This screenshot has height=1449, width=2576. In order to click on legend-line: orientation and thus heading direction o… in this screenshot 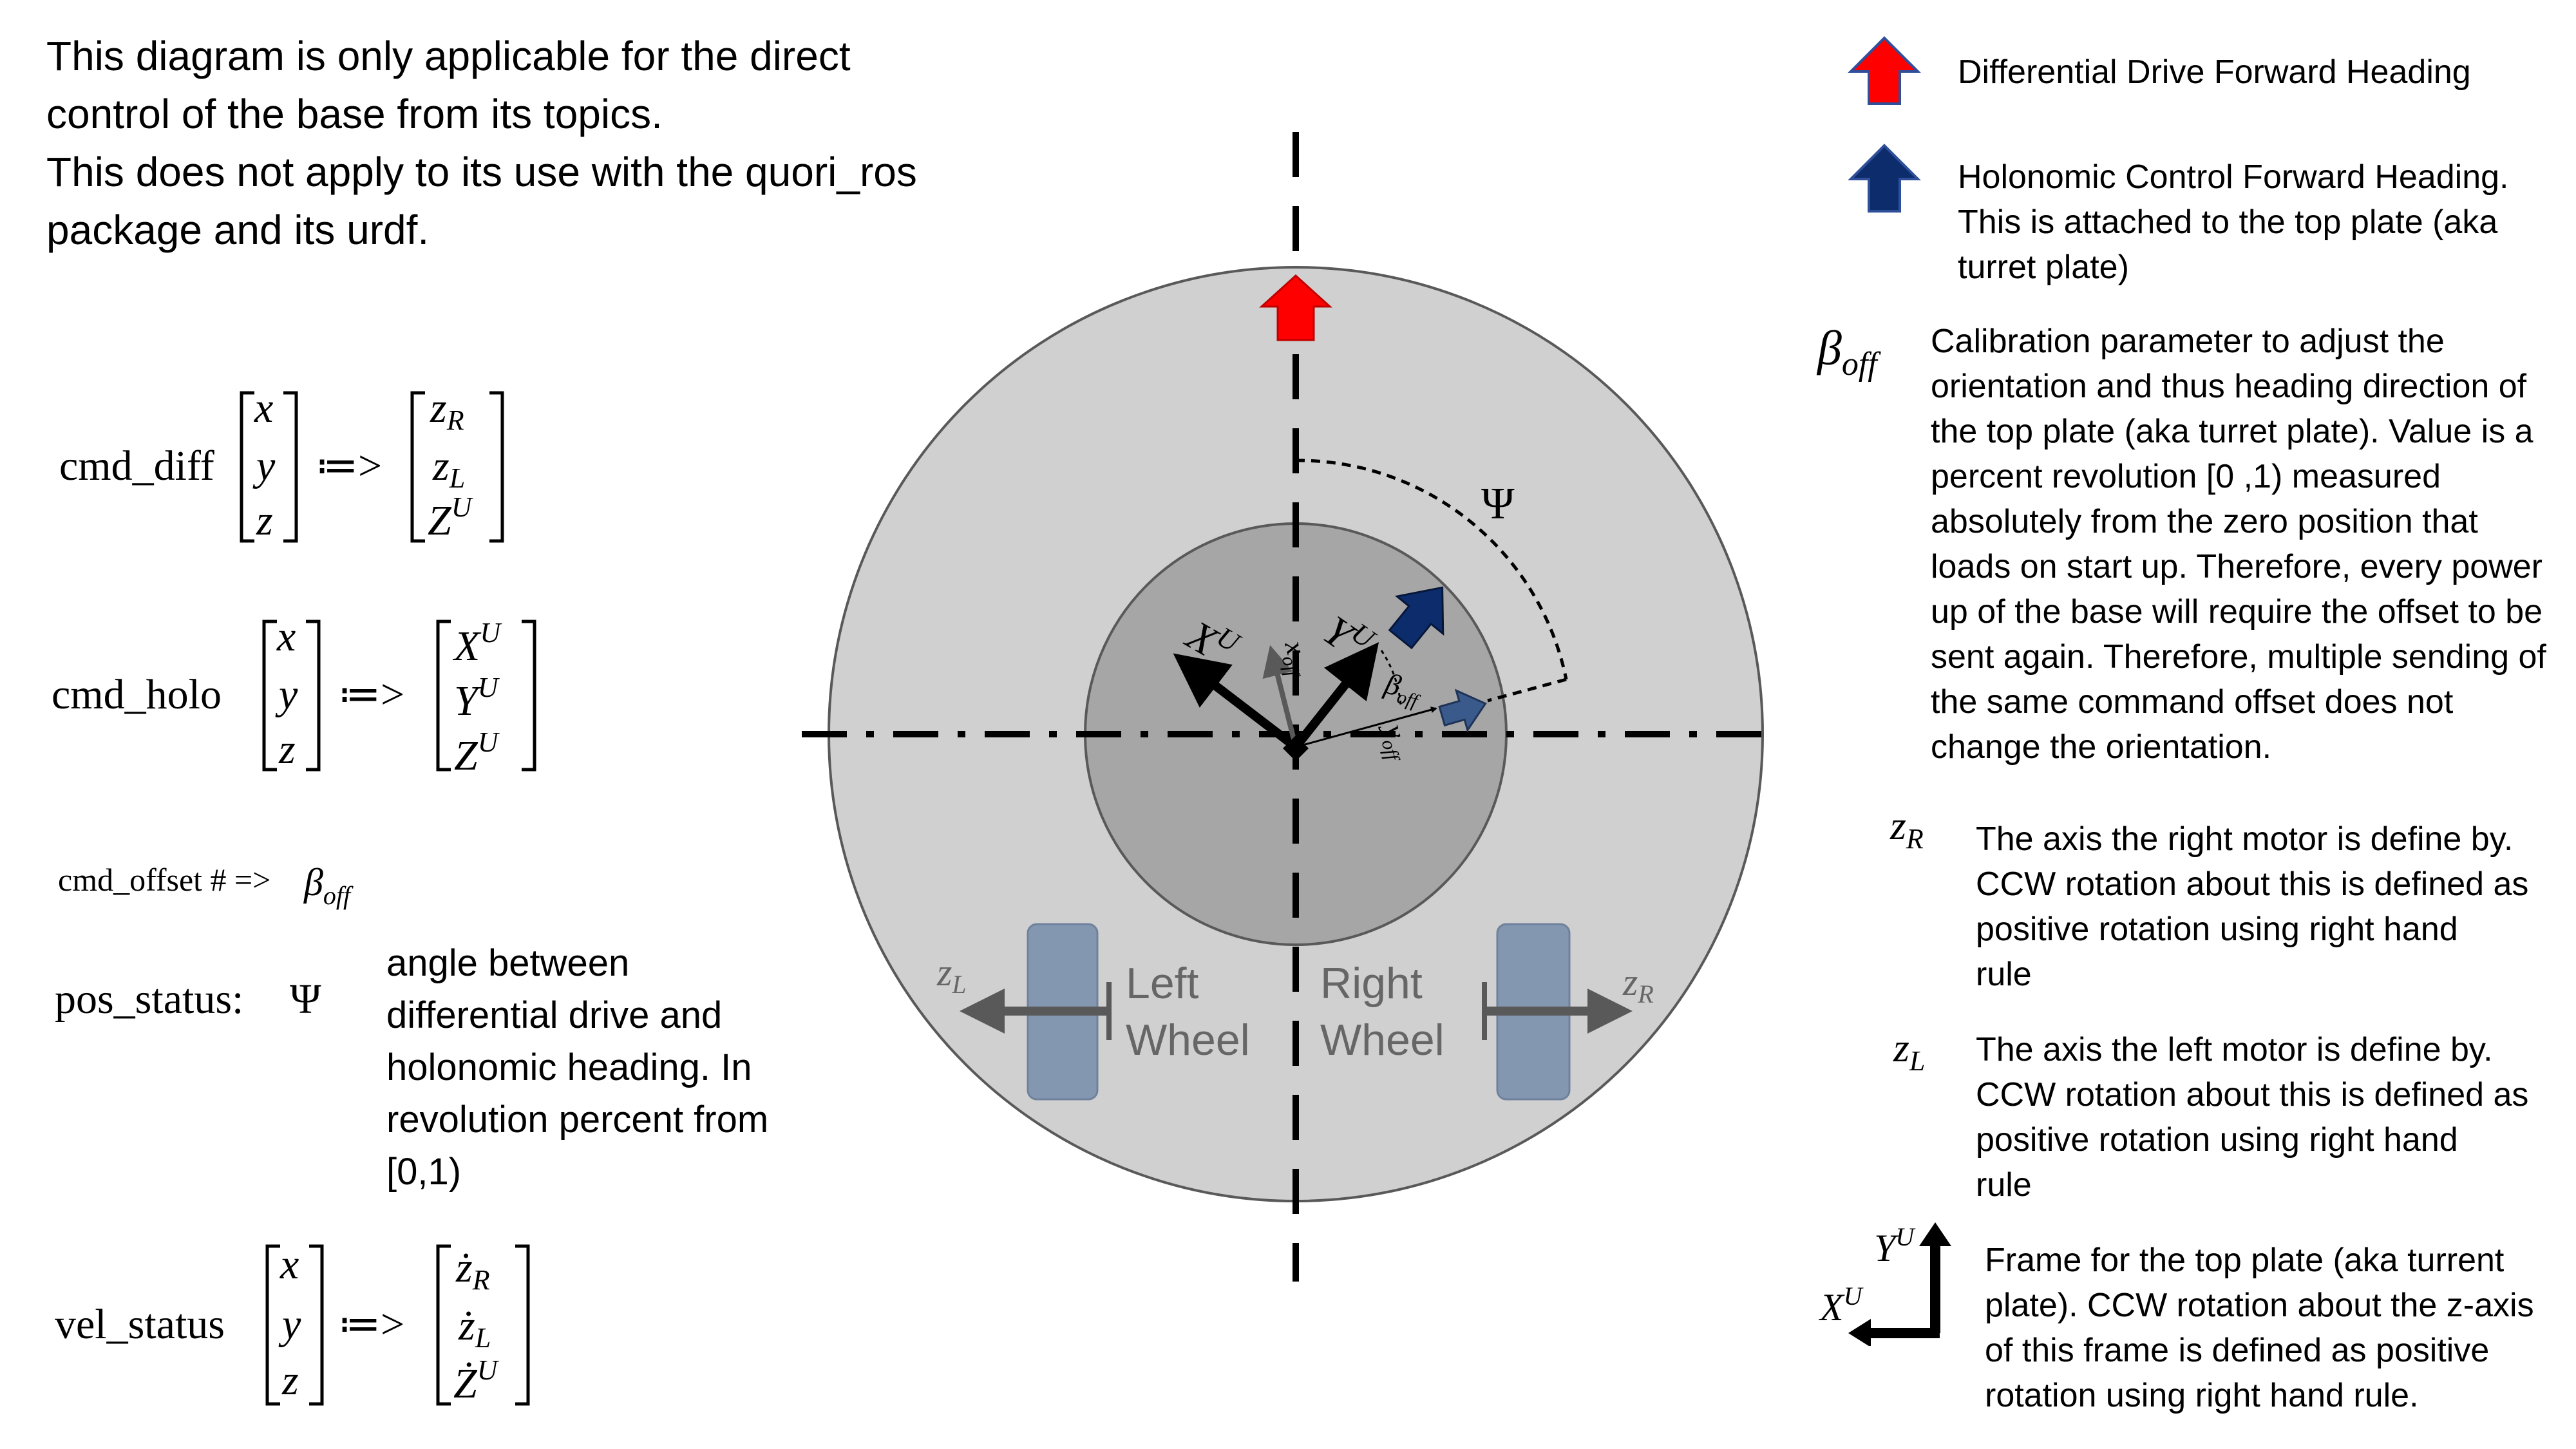, I will do `click(2229, 386)`.